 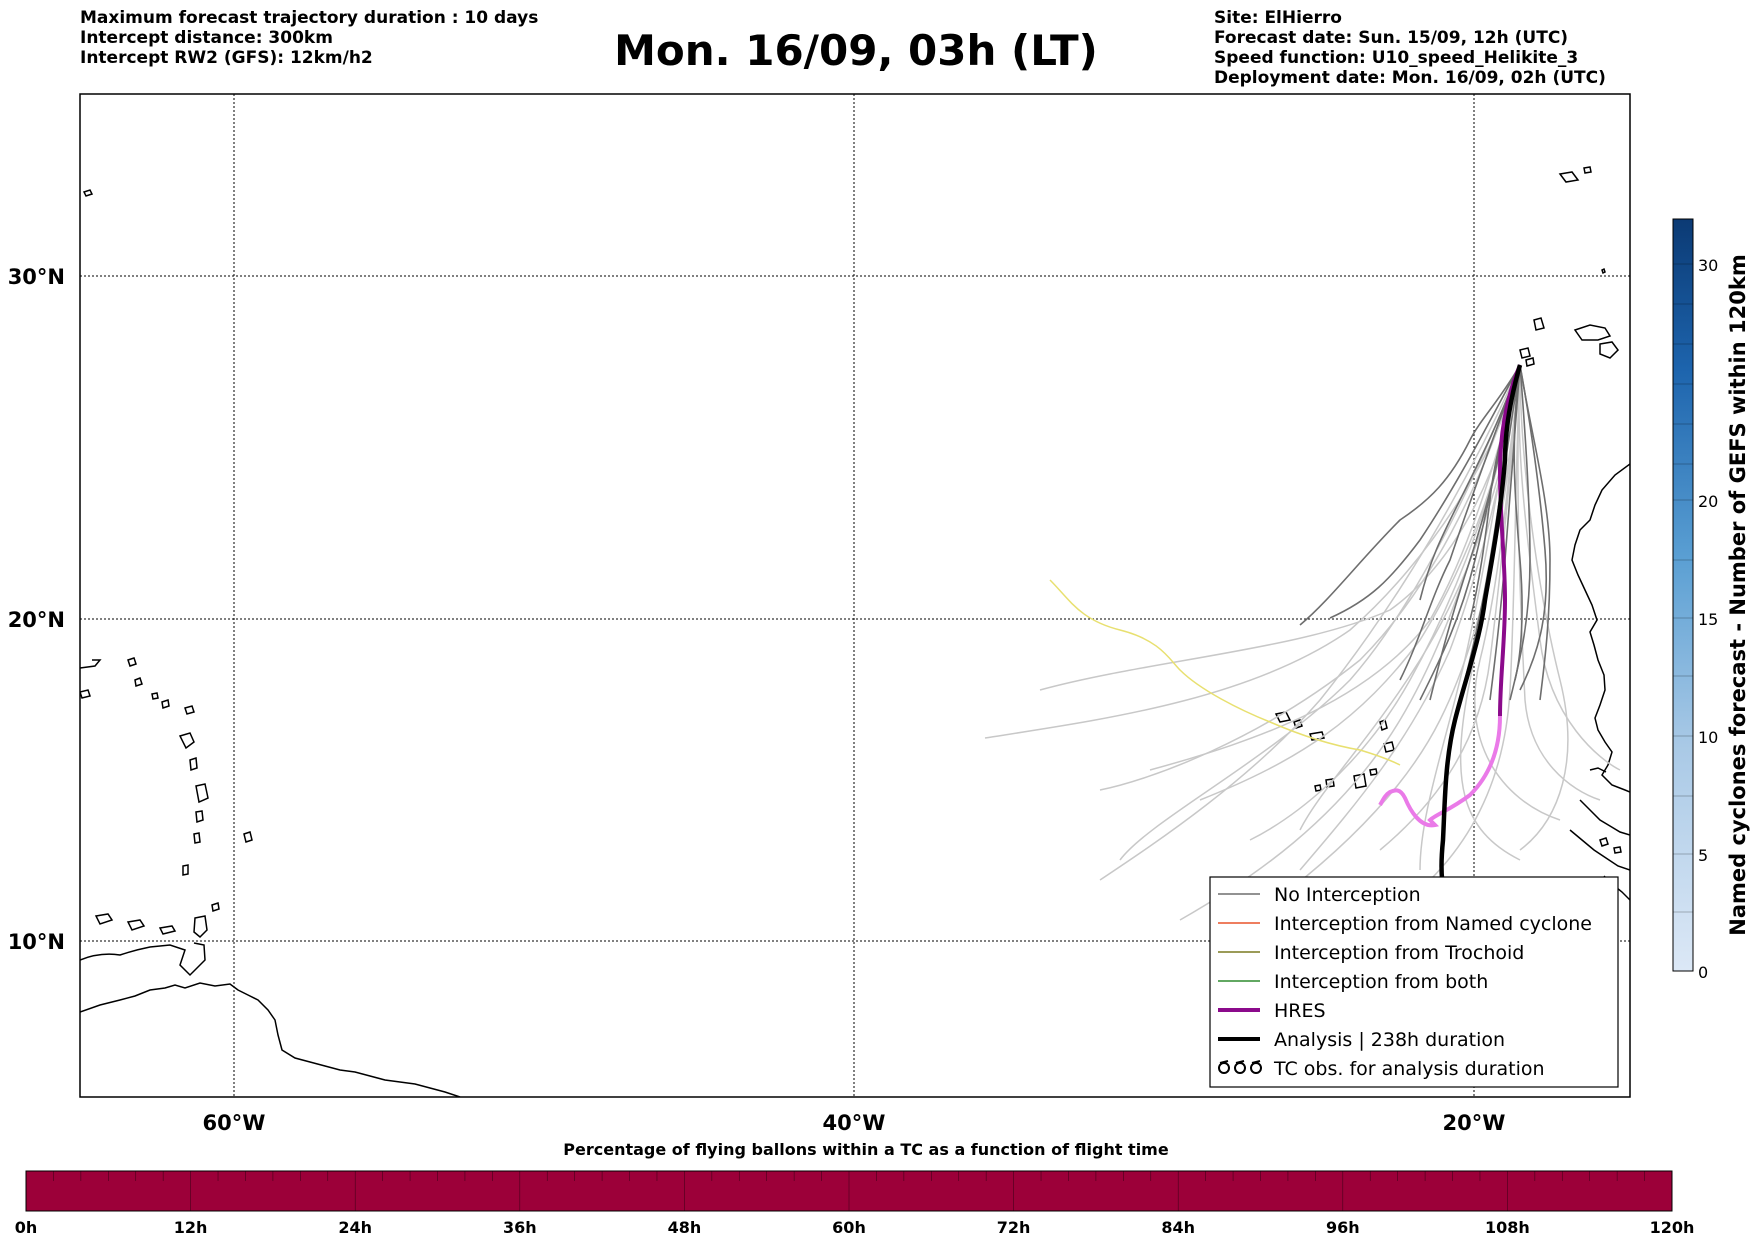 What do you see at coordinates (1604, 817) in the screenshot?
I see `guinea-bissau-coast` at bounding box center [1604, 817].